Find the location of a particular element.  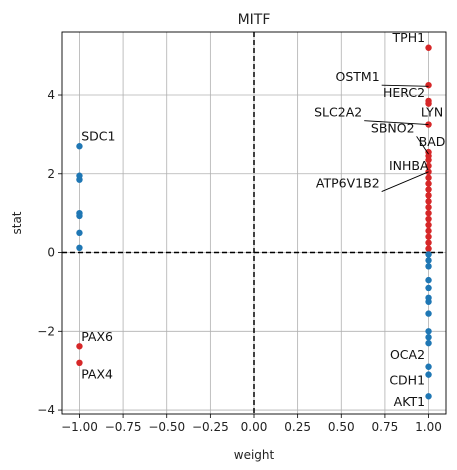

x-tick-label: −0.25 is located at coordinates (210, 427).